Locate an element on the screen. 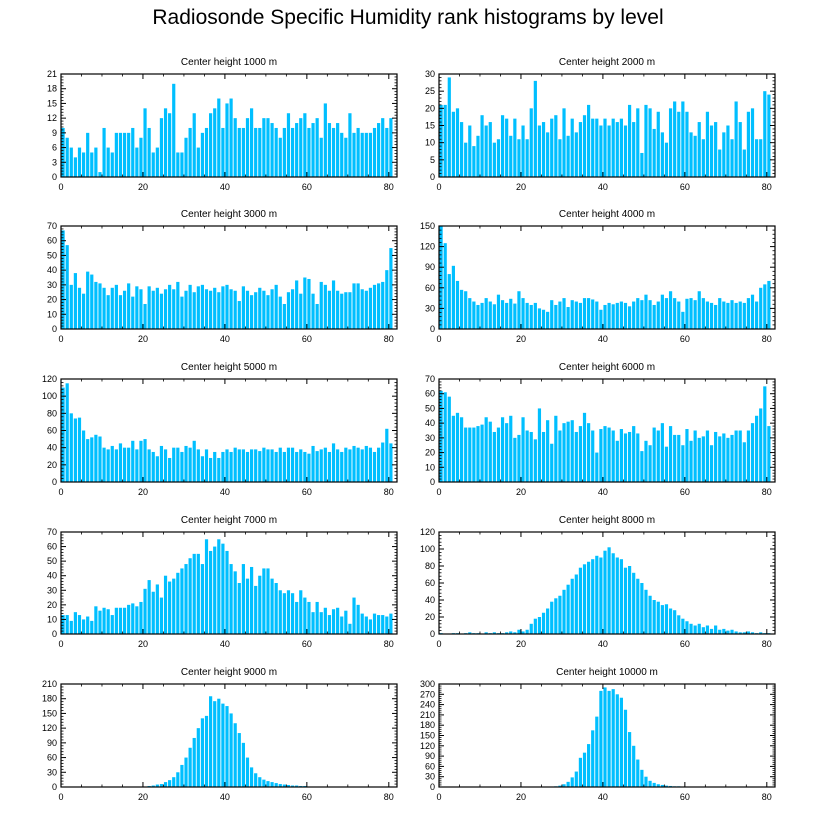 This screenshot has width=816, height=824. y-tick-label: 120 is located at coordinates (427, 532).